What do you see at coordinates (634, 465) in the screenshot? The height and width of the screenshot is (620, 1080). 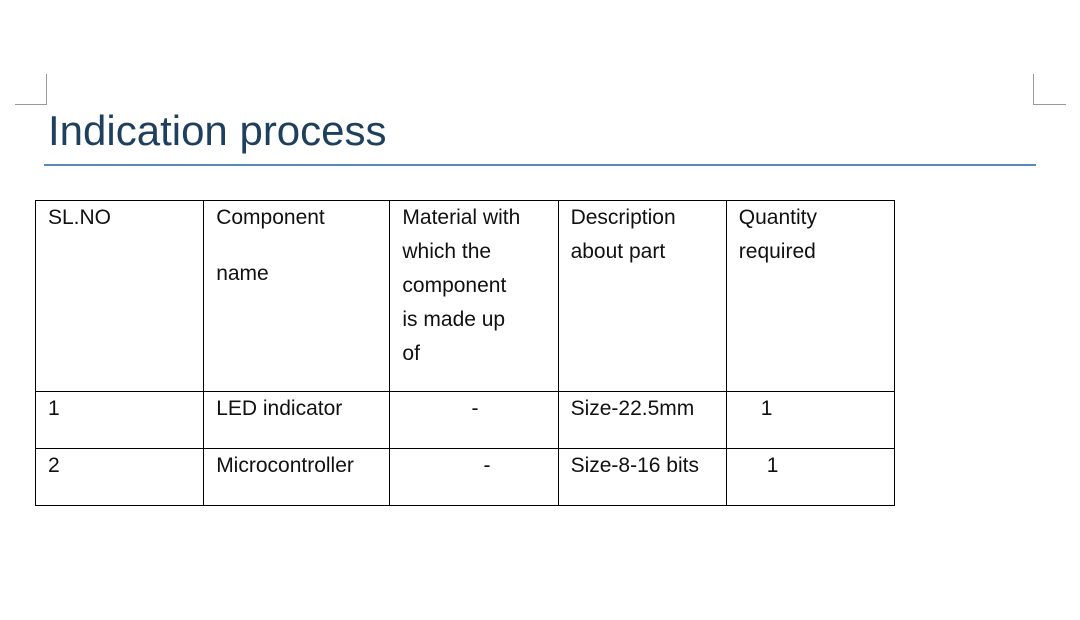 I see `description-value: Size-8-16 bits` at bounding box center [634, 465].